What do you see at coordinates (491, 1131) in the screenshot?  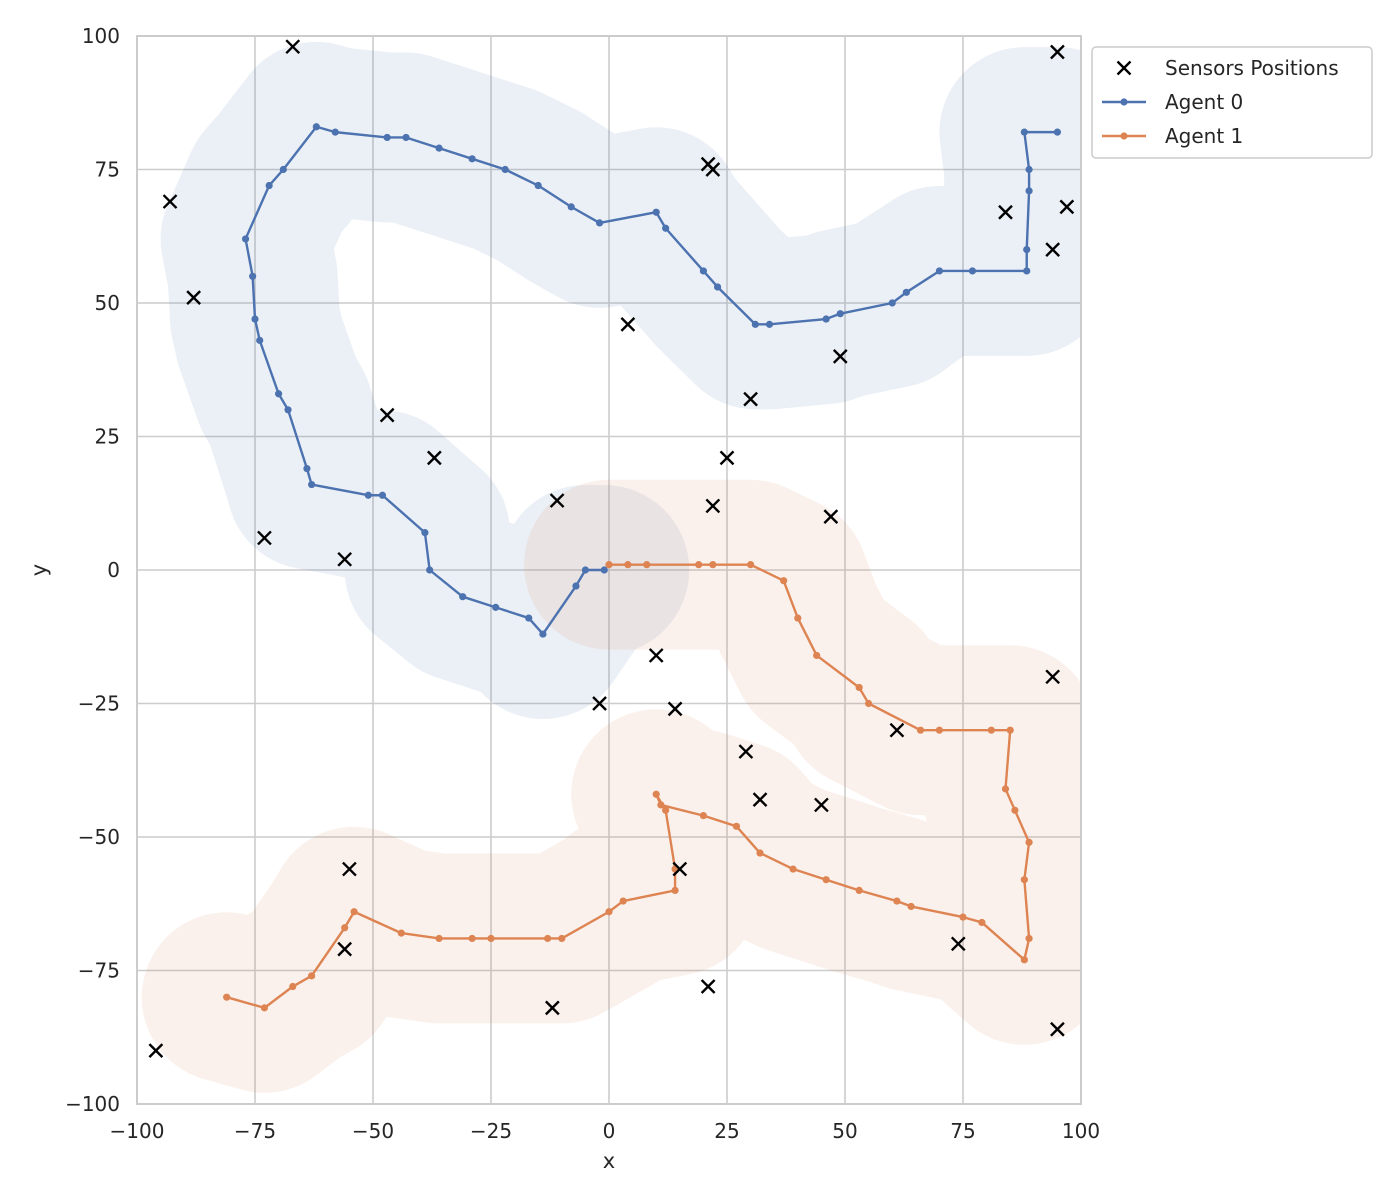 I see `x-tick-label: −25` at bounding box center [491, 1131].